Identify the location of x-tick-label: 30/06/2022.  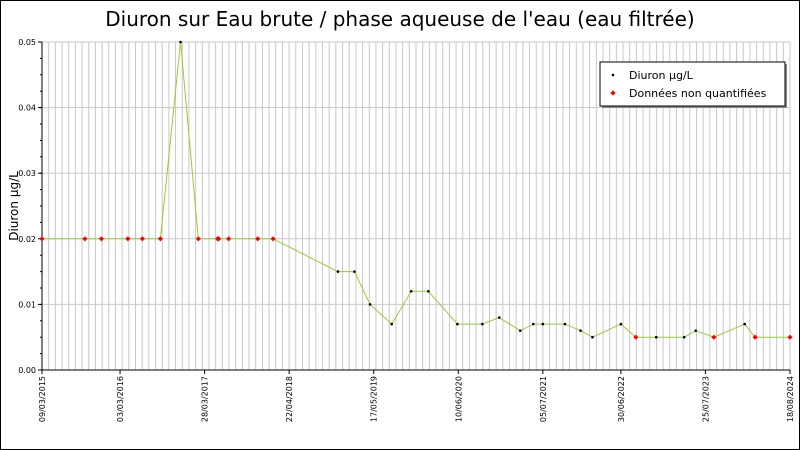
(621, 399).